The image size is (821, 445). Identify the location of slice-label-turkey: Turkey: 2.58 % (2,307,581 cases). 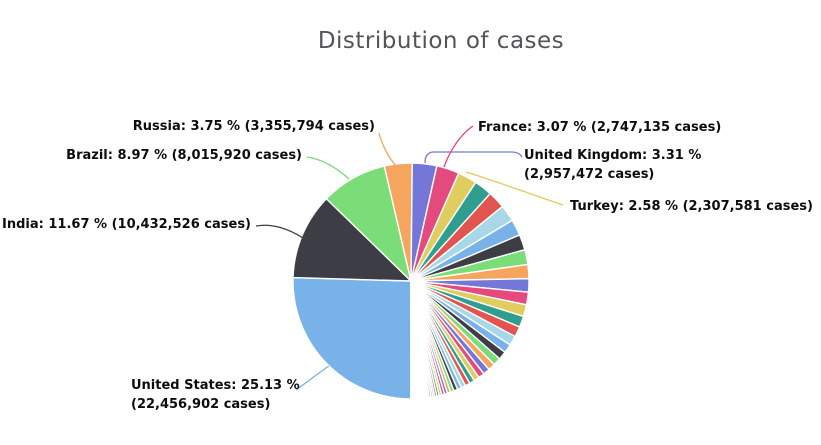
(691, 206).